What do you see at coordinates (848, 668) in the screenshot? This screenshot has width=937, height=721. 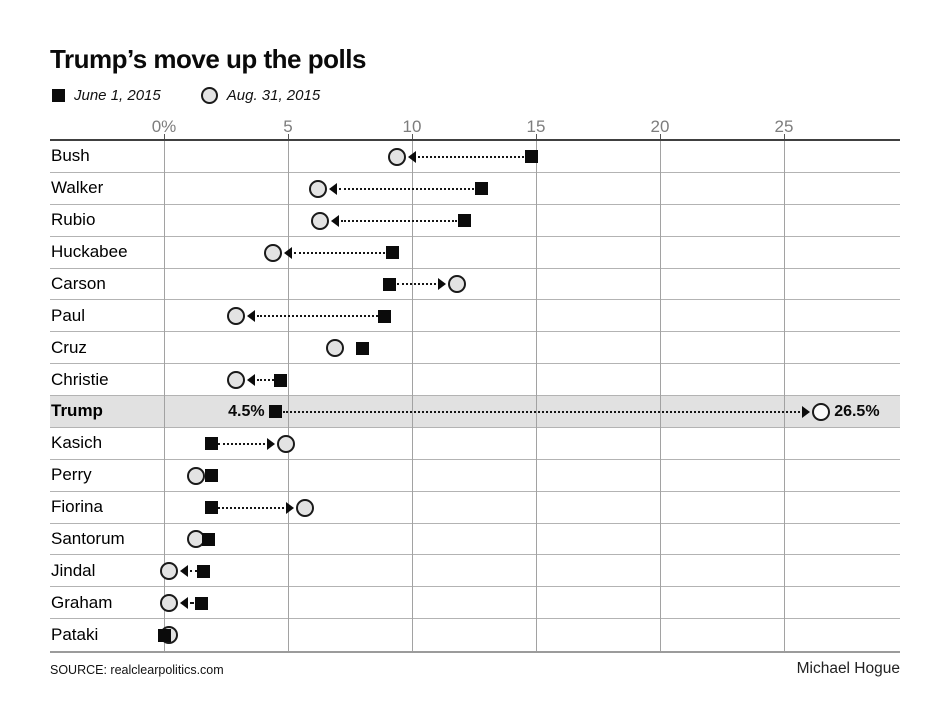 I see `author-credit: Michael Hogue` at bounding box center [848, 668].